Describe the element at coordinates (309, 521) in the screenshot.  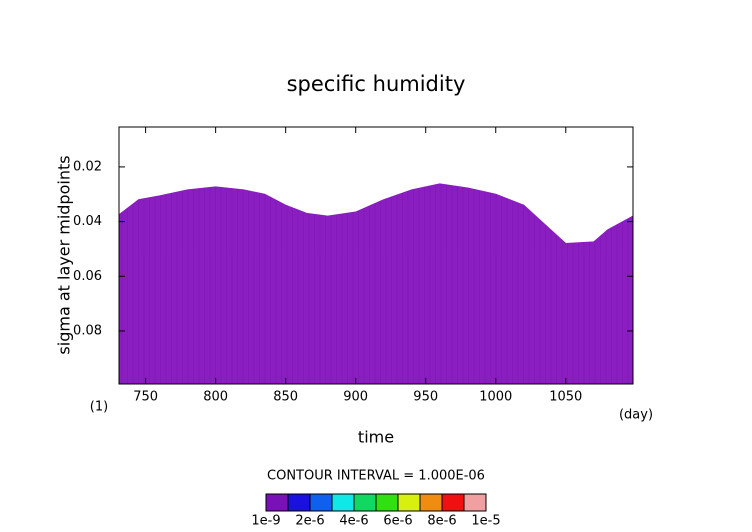
I see `colorbar-label: 2e-6` at that location.